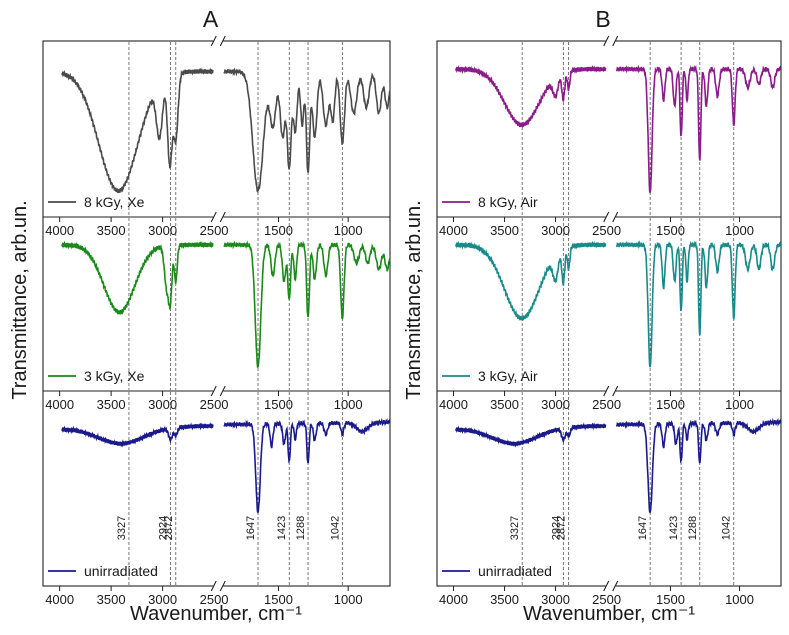 The height and width of the screenshot is (635, 789). Describe the element at coordinates (508, 202) in the screenshot. I see `legend-label: 8 kGy, Air` at that location.